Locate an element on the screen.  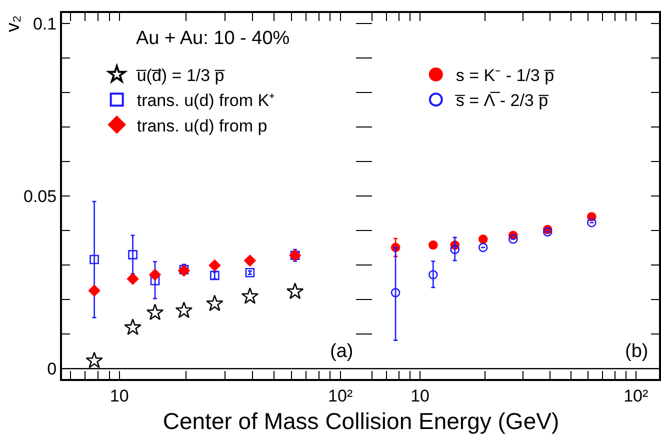
legend-label: s̅ = Λ̅ - 2/3 p̅ is located at coordinates (502, 100).